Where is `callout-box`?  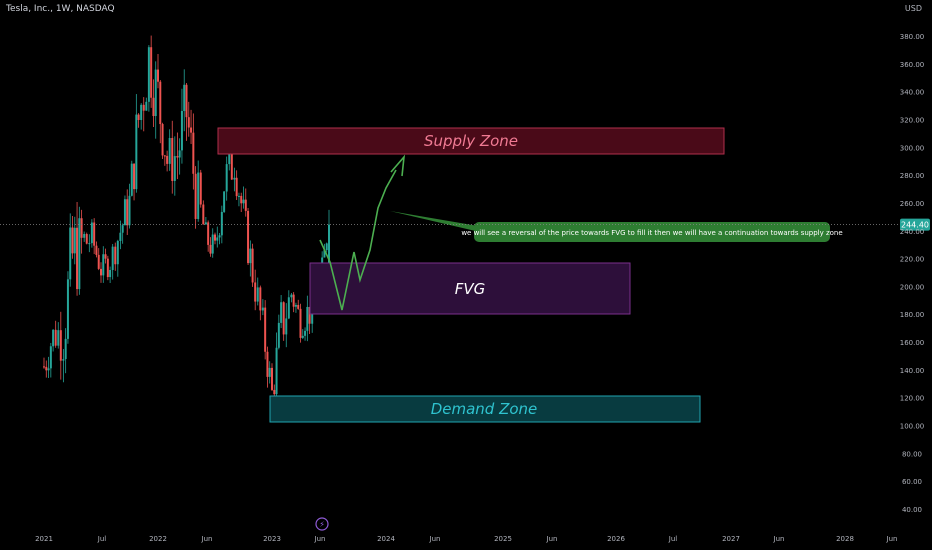
callout-box is located at coordinates (652, 232).